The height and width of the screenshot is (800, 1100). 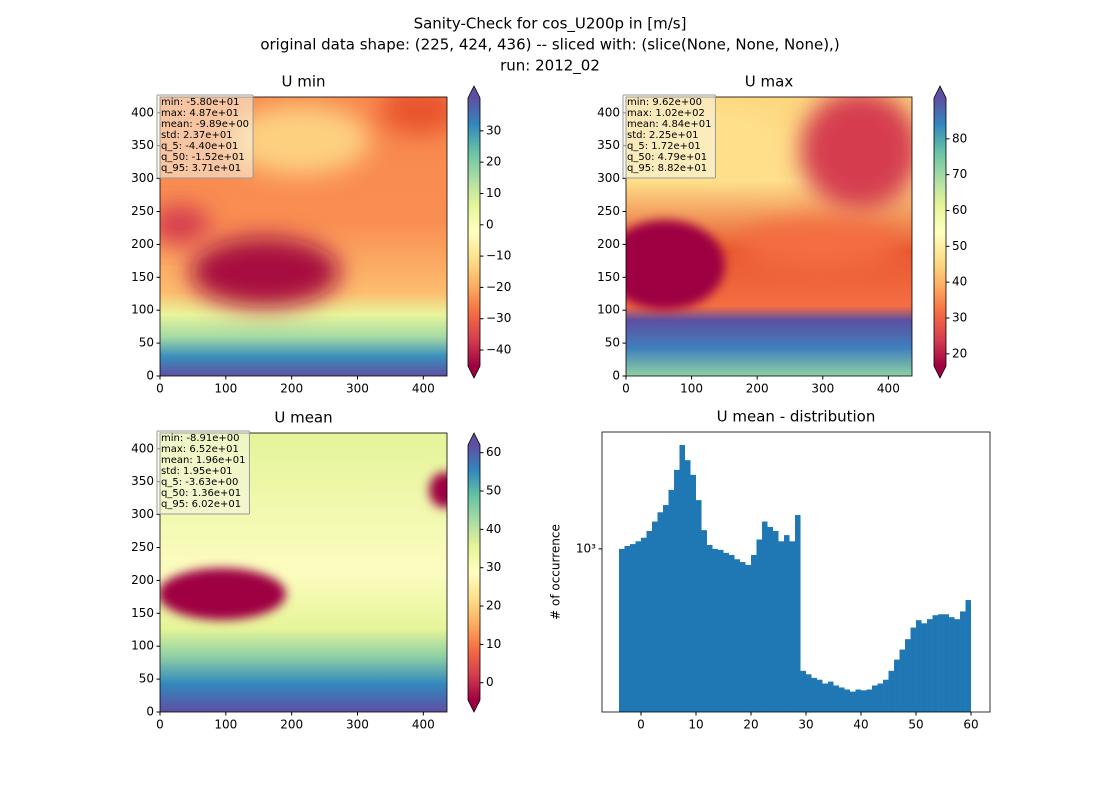 What do you see at coordinates (357, 389) in the screenshot?
I see `x-tick-label: 300` at bounding box center [357, 389].